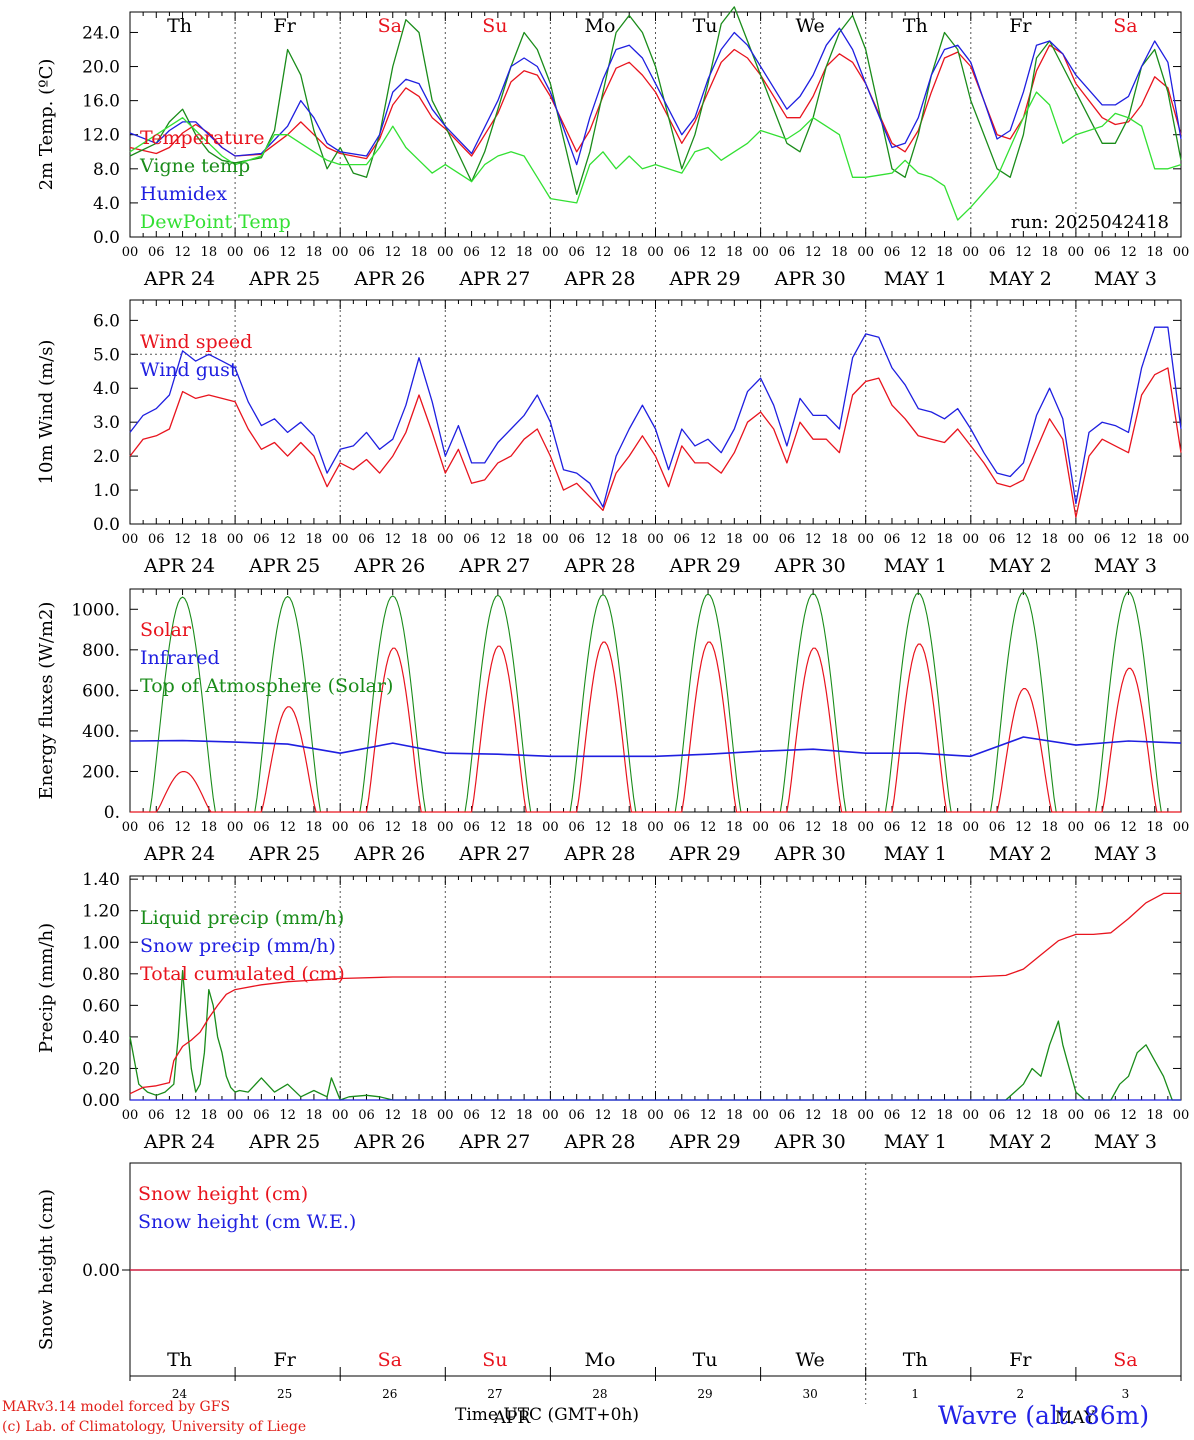 This screenshot has height=1440, width=1194. Describe the element at coordinates (101, 1069) in the screenshot. I see `y-tick-label: 0.20` at that location.